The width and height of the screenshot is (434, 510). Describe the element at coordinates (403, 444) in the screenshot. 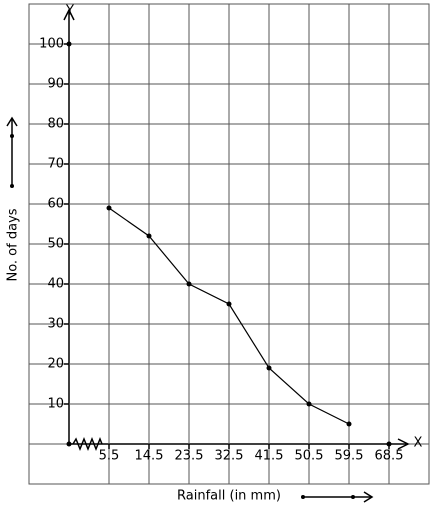

I see `x-axis-arrow` at that location.